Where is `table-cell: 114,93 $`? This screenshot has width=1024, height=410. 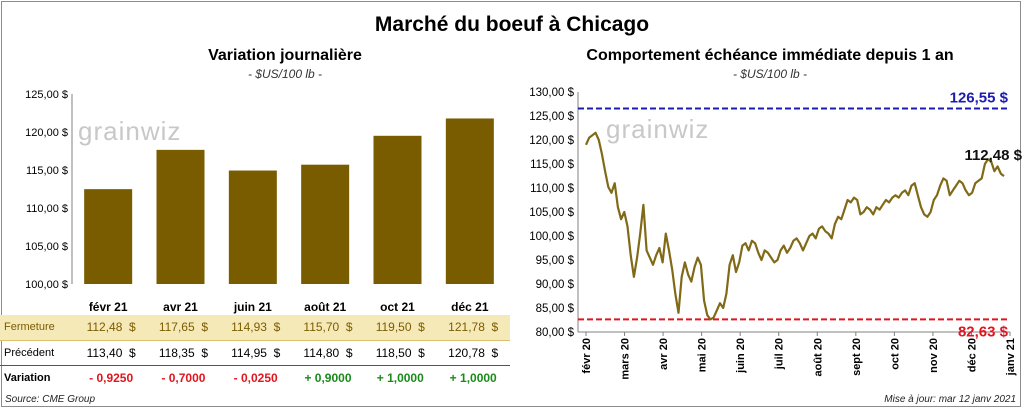
table-cell: 114,93 $ is located at coordinates (256, 327).